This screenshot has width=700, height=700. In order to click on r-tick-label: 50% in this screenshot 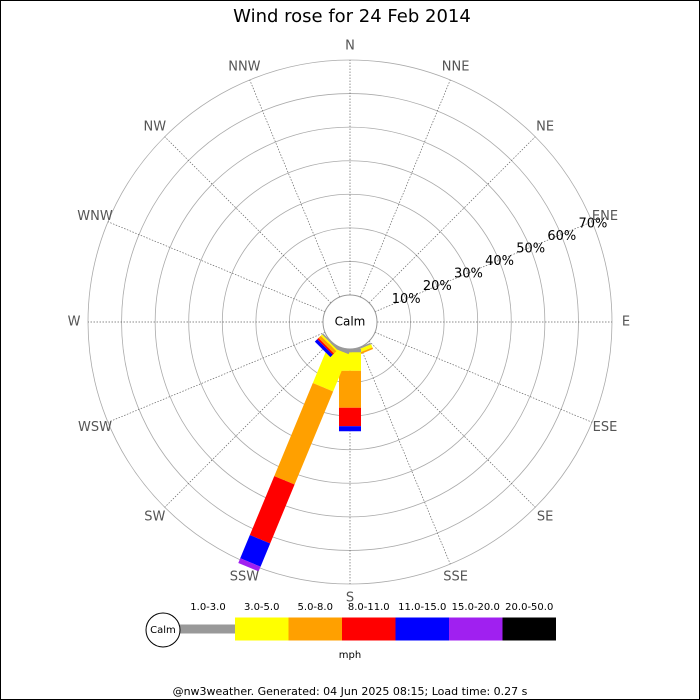, I will do `click(530, 249)`.